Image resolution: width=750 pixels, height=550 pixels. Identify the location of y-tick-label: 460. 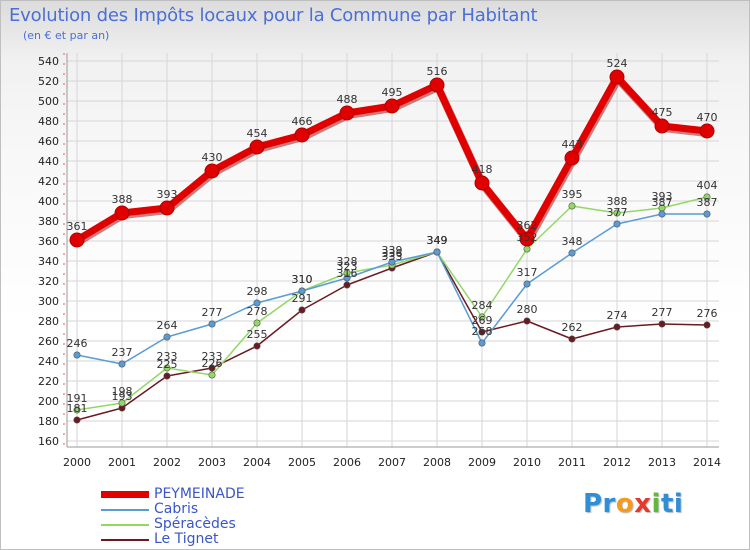
(48, 141).